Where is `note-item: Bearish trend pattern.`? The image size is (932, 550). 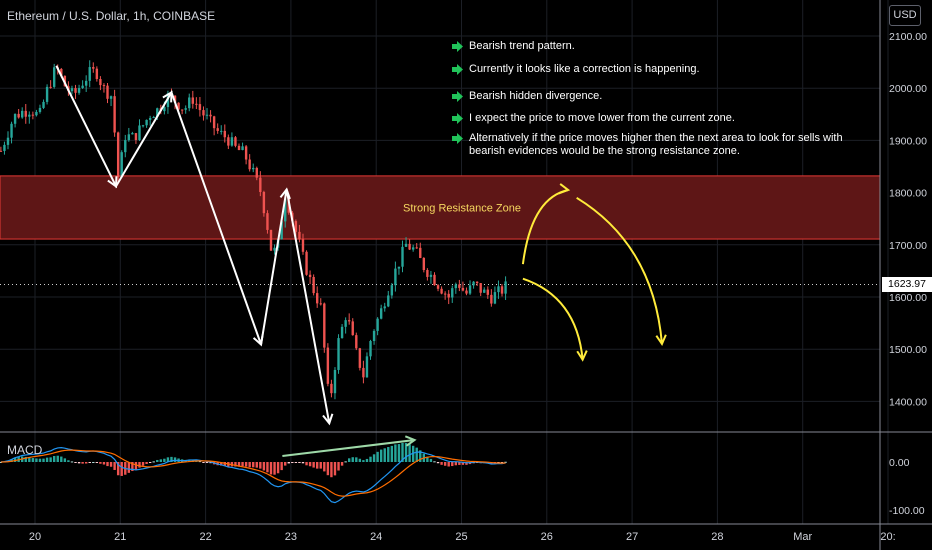
note-item: Bearish trend pattern. is located at coordinates (660, 46).